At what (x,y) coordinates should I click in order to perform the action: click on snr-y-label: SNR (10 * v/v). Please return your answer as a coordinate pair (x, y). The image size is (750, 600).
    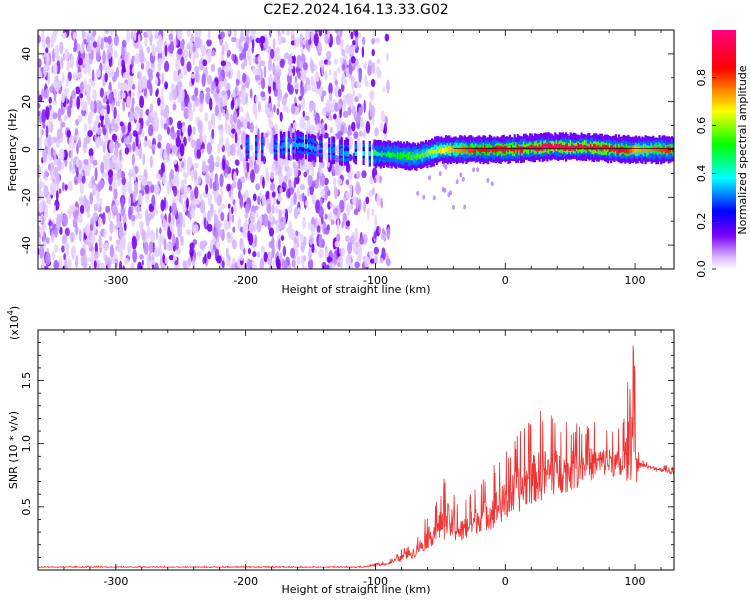
    Looking at the image, I should click on (13, 450).